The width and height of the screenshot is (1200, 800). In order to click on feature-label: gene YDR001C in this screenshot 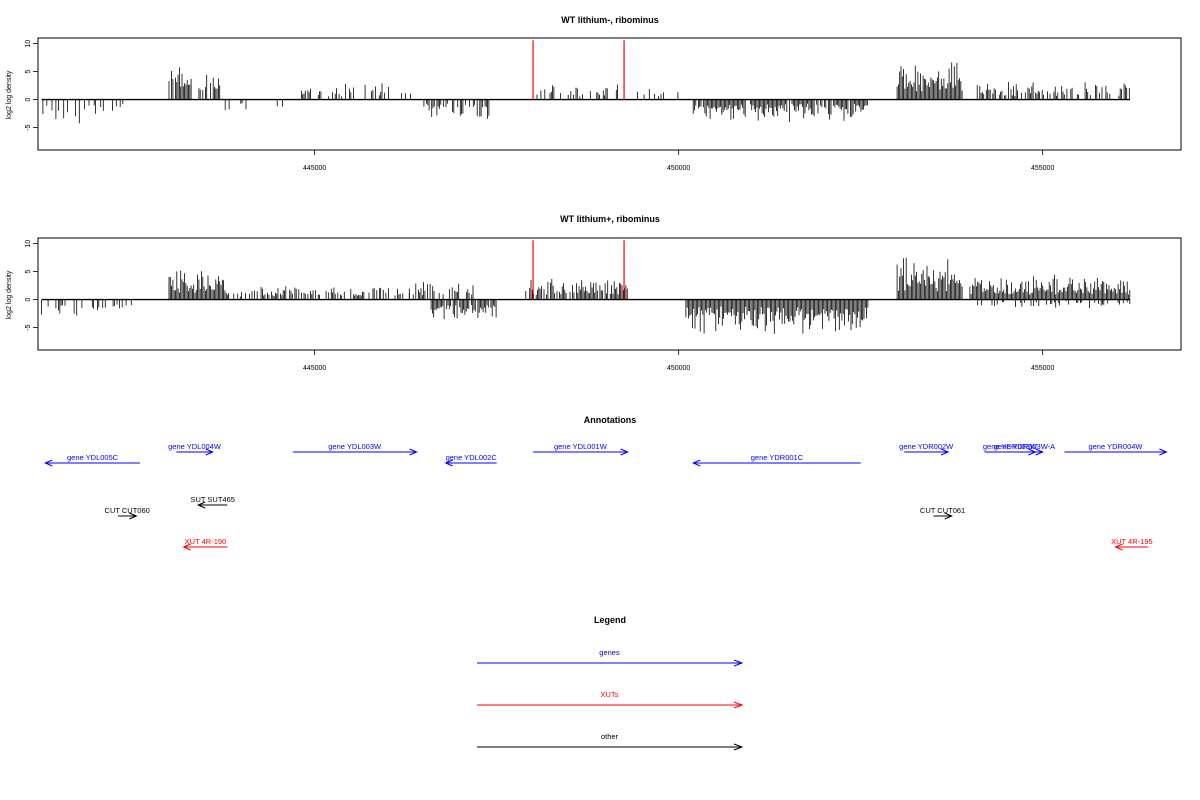, I will do `click(777, 457)`.